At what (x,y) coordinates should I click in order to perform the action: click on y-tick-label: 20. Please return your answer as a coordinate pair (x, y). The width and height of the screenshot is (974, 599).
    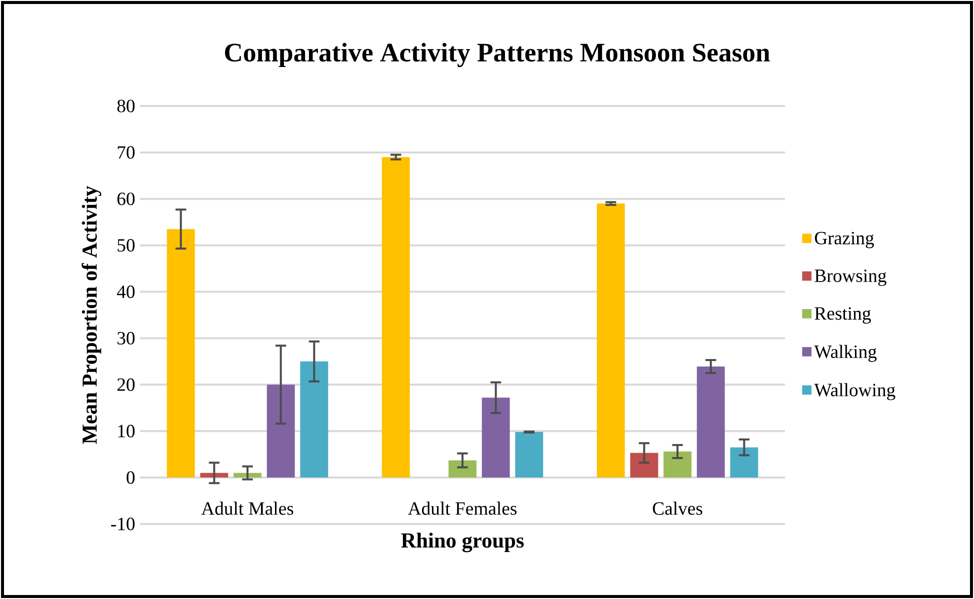
    Looking at the image, I should click on (126, 384).